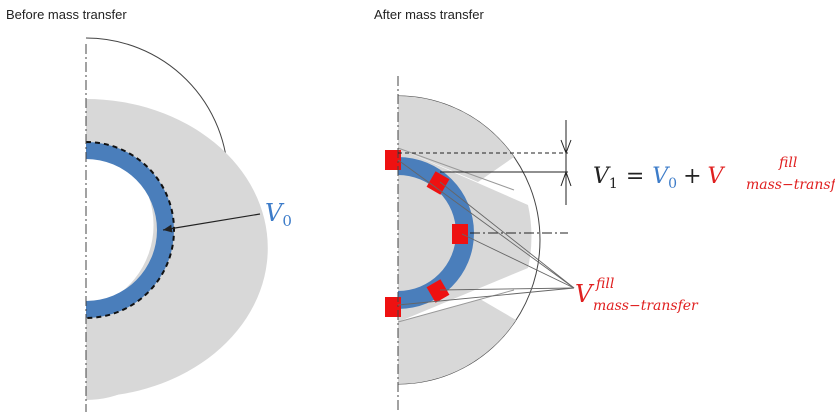 The image size is (835, 416). What do you see at coordinates (659, 178) in the screenshot?
I see `equation-label: V1 = V0 + V` at bounding box center [659, 178].